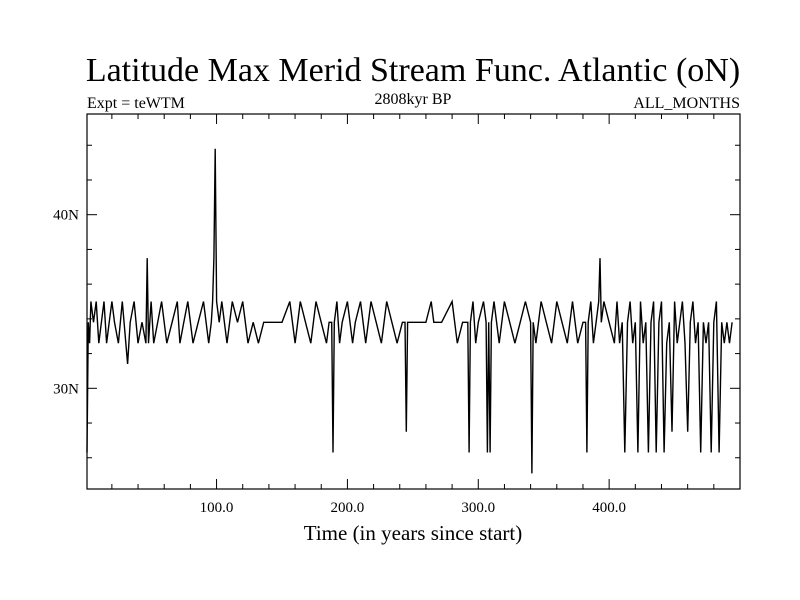 This screenshot has height=600, width=800. Describe the element at coordinates (413, 99) in the screenshot. I see `subtitle-center: 2808kyr BP` at that location.